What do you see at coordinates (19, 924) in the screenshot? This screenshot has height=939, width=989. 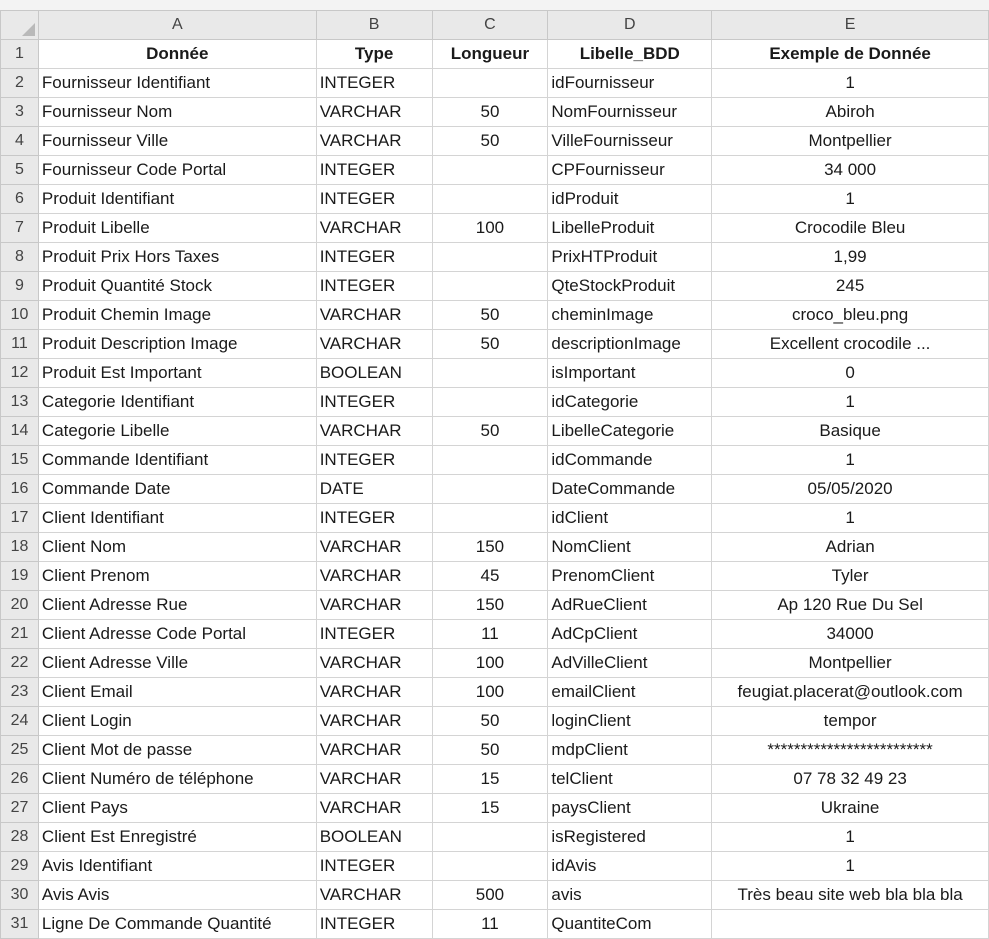 I see `row-header: 31` at bounding box center [19, 924].